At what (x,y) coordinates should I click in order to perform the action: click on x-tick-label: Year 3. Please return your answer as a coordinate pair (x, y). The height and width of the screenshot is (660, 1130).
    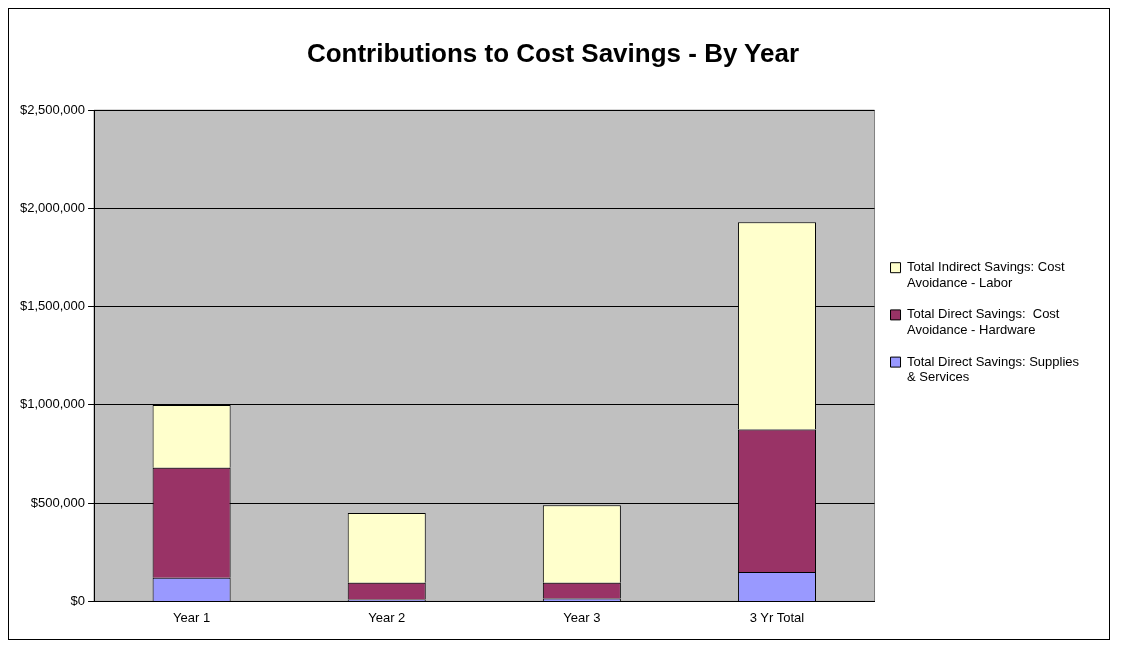
    Looking at the image, I should click on (582, 617).